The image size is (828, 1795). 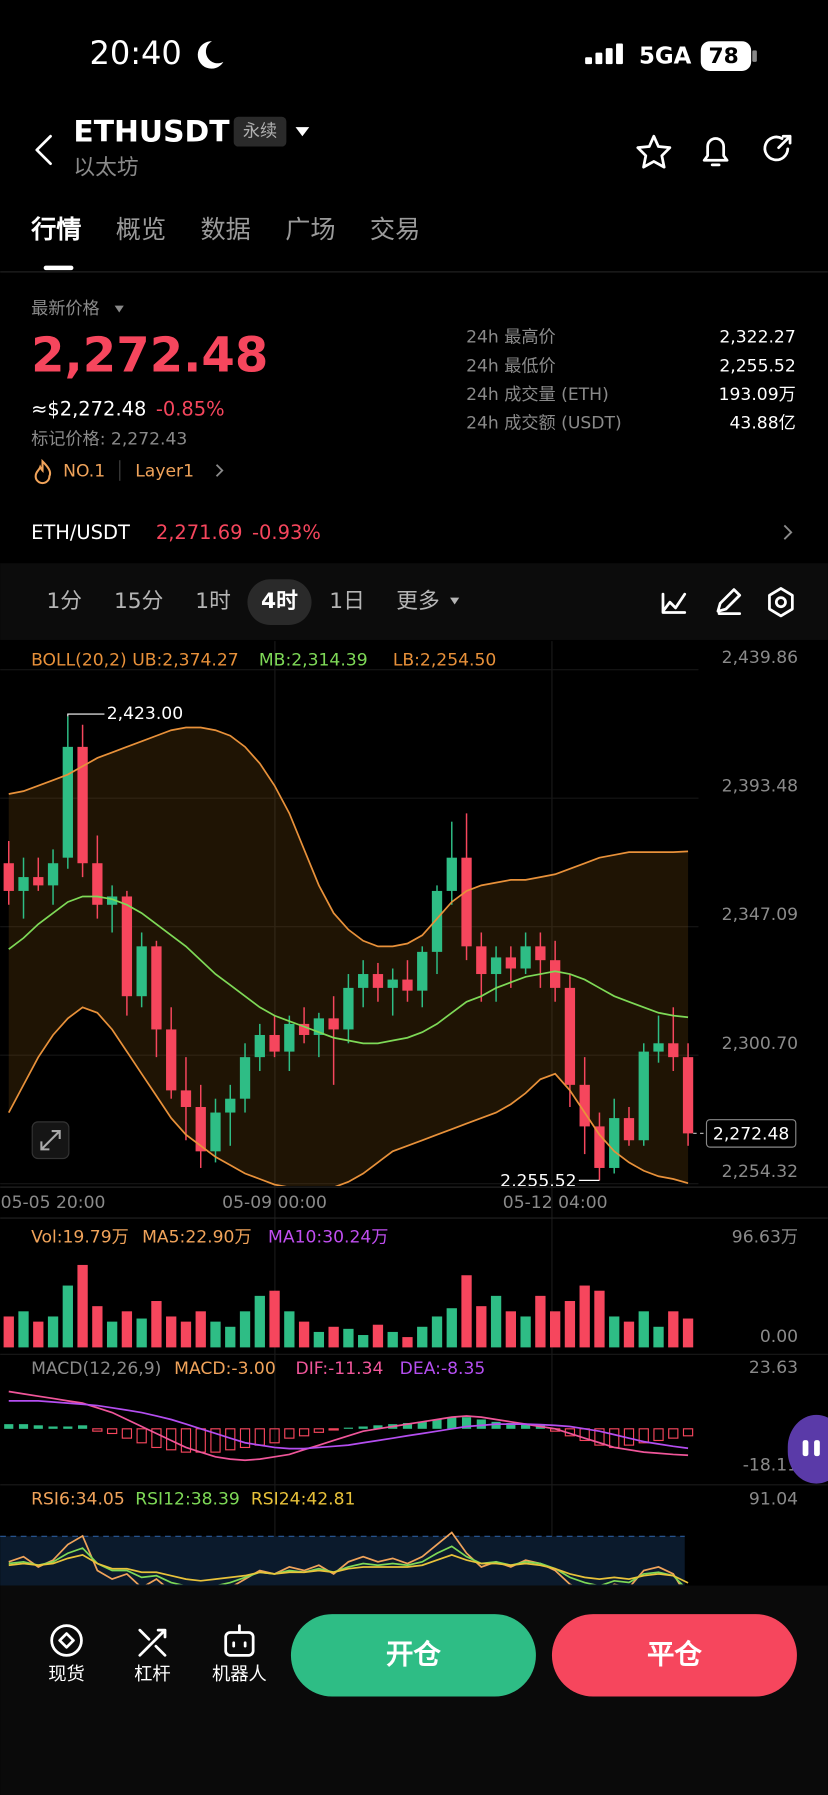 I want to click on sector-link, so click(x=219, y=470).